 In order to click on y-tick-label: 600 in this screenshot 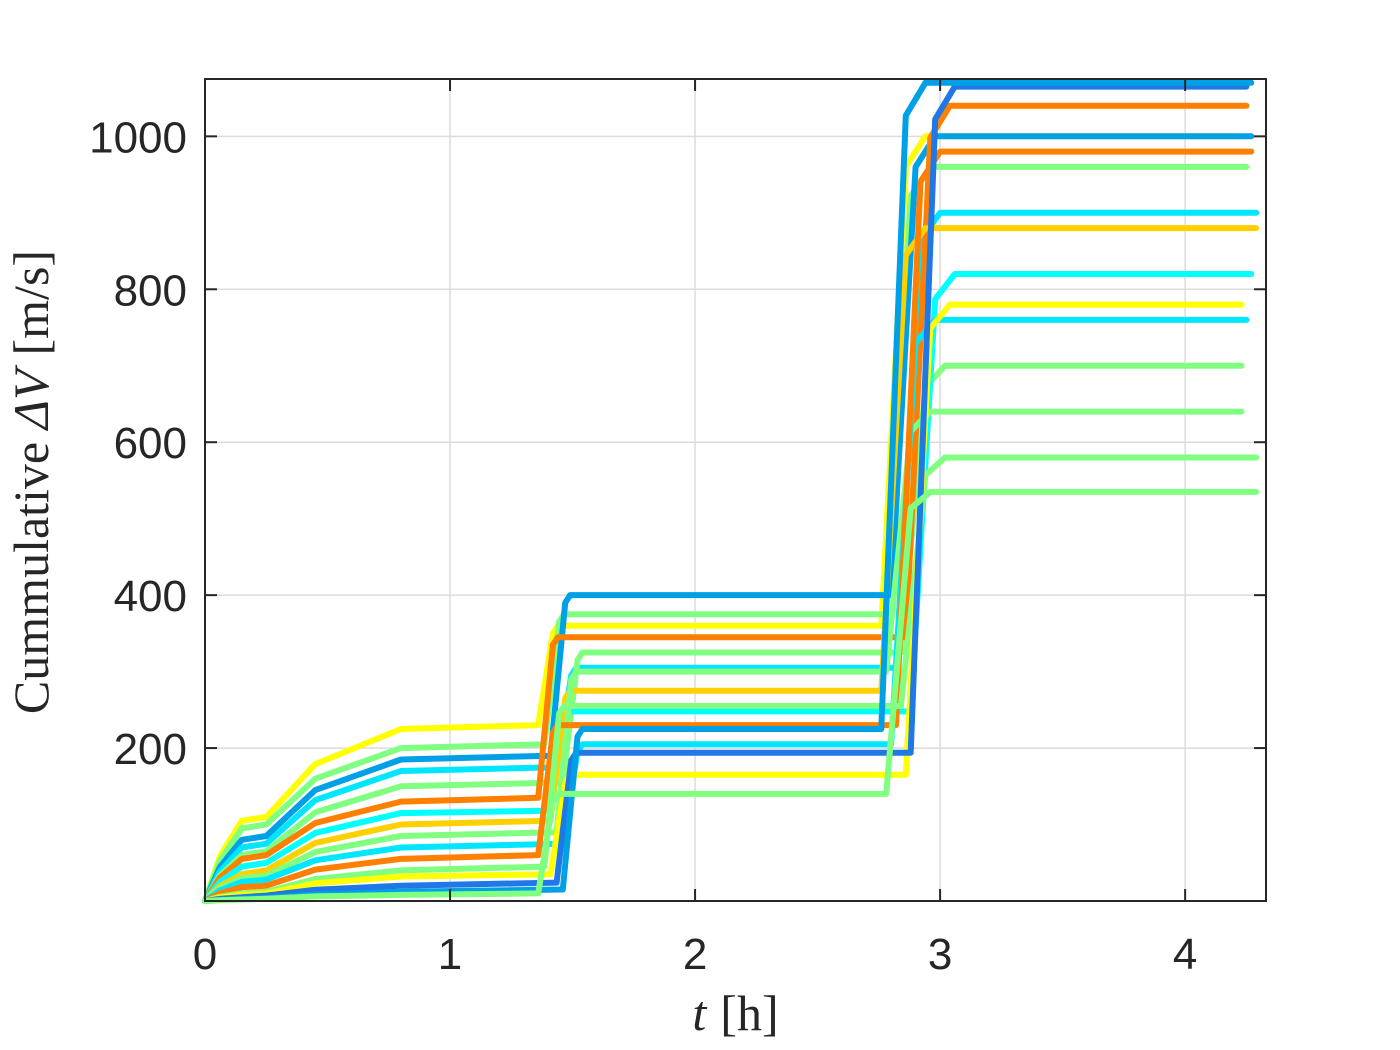, I will do `click(150, 443)`.